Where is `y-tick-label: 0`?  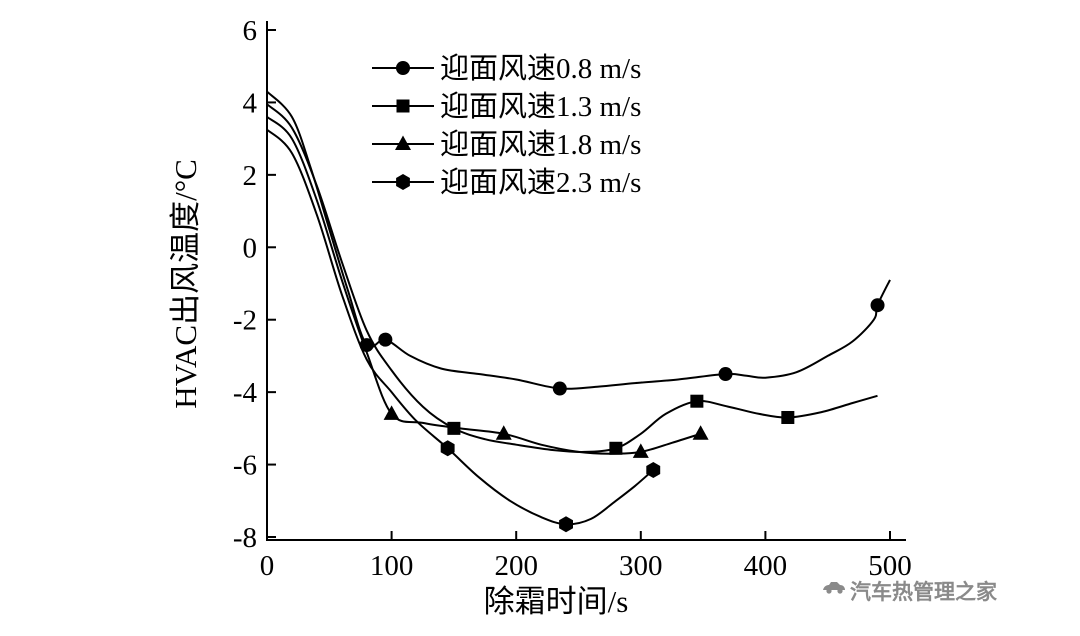
y-tick-label: 0 is located at coordinates (250, 248).